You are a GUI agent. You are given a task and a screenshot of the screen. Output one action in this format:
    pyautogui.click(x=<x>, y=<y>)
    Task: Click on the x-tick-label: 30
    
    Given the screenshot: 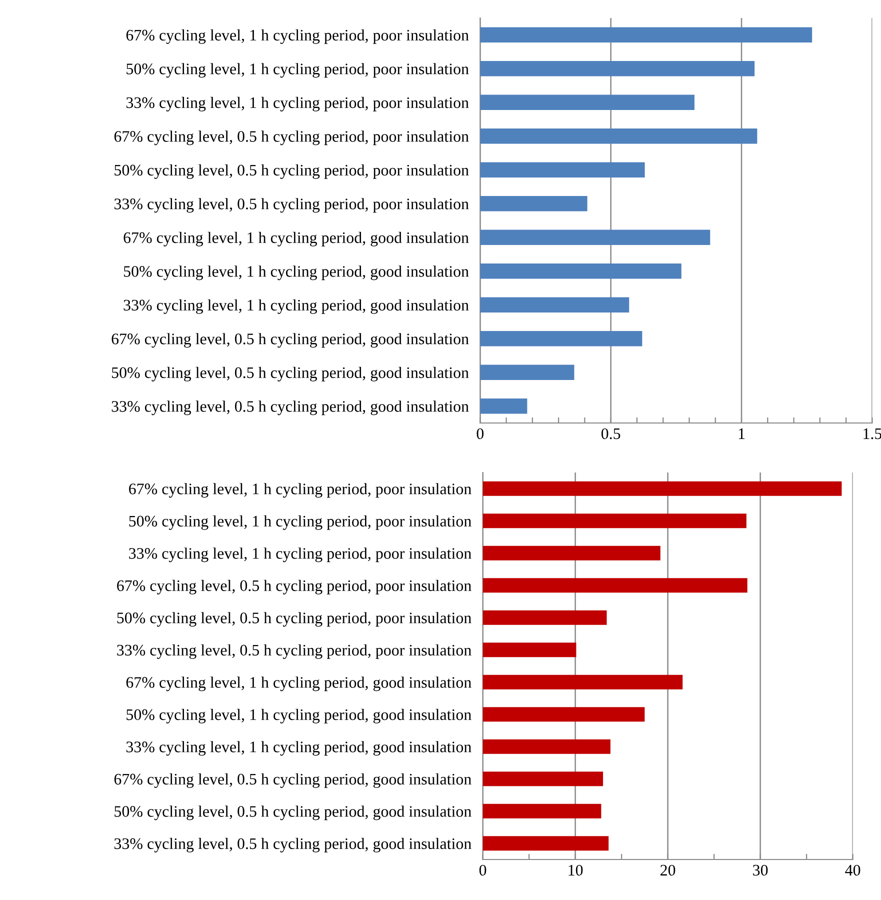 What is the action you would take?
    pyautogui.click(x=760, y=870)
    